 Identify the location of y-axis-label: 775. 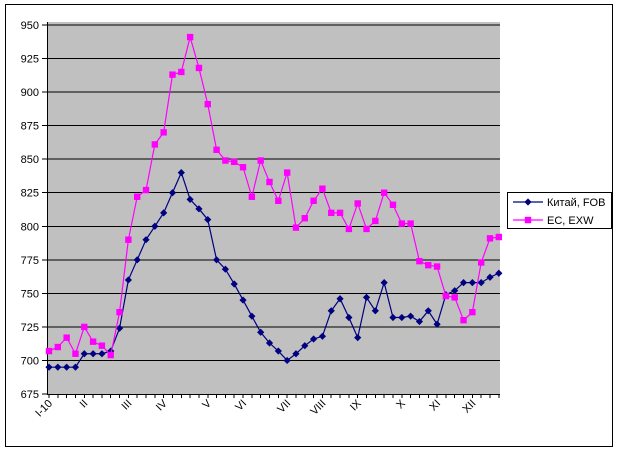
(30, 261).